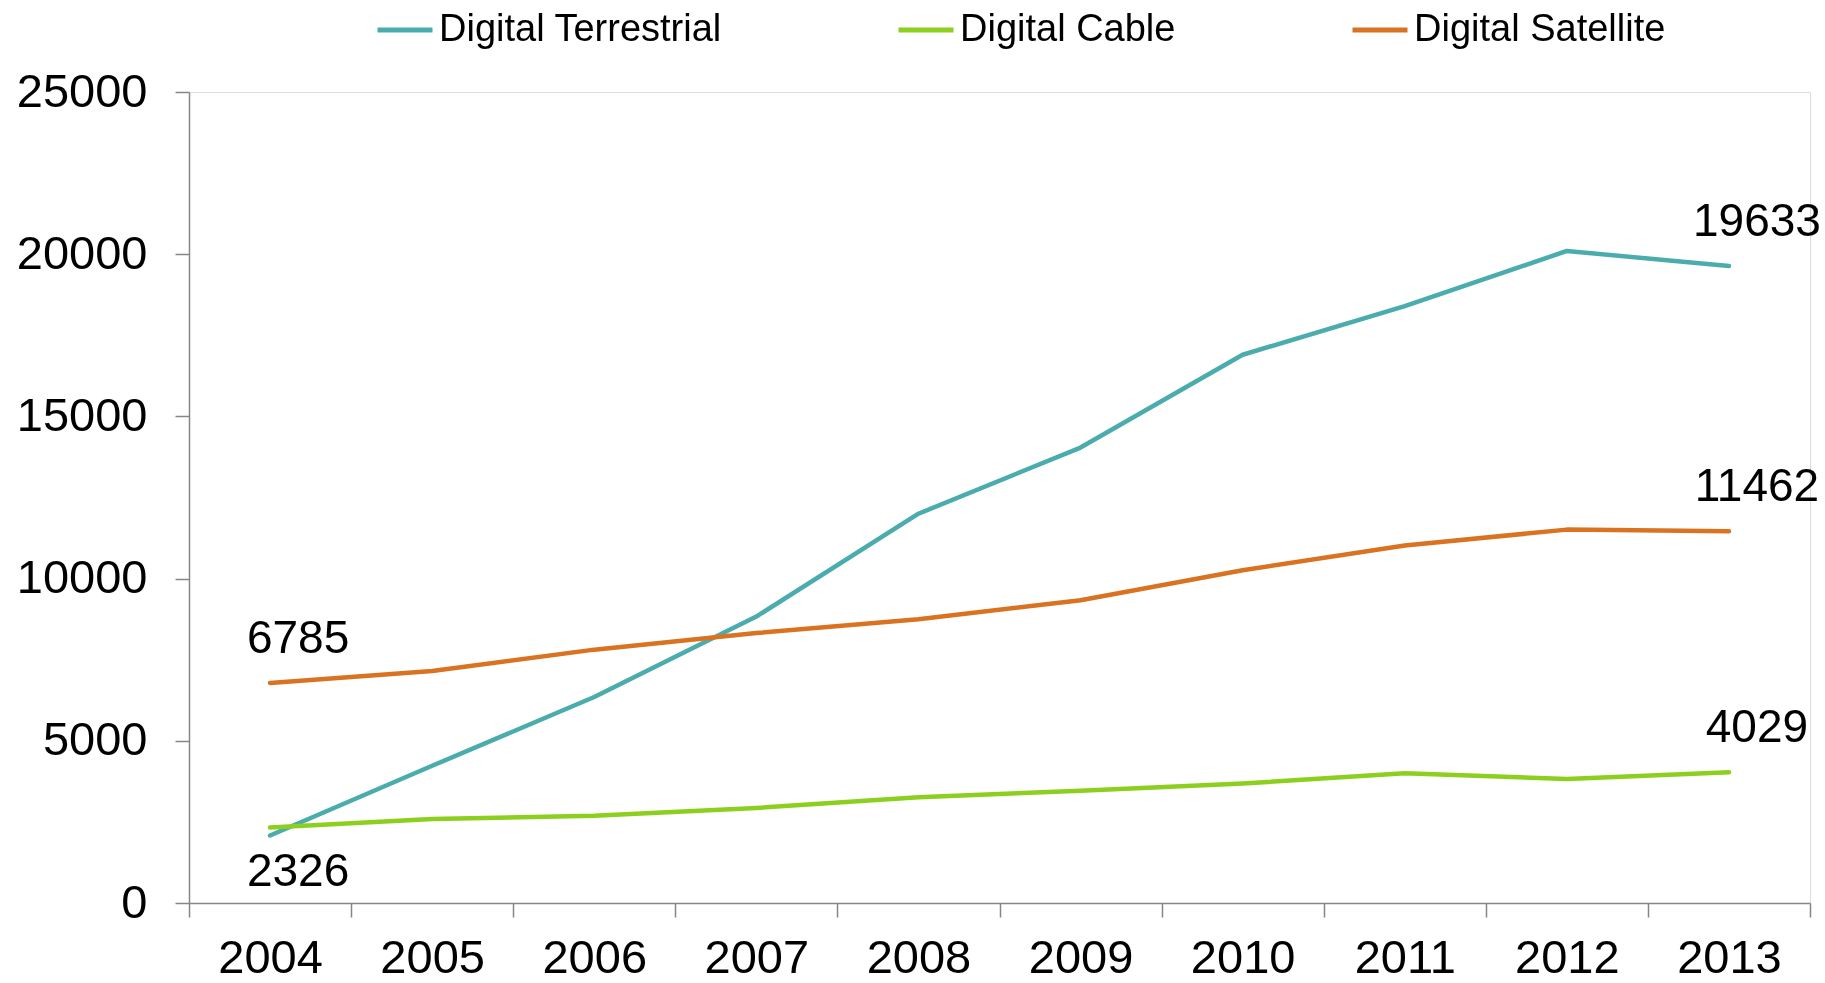 The image size is (1825, 983). Describe the element at coordinates (298, 636) in the screenshot. I see `data-label: 6785` at that location.